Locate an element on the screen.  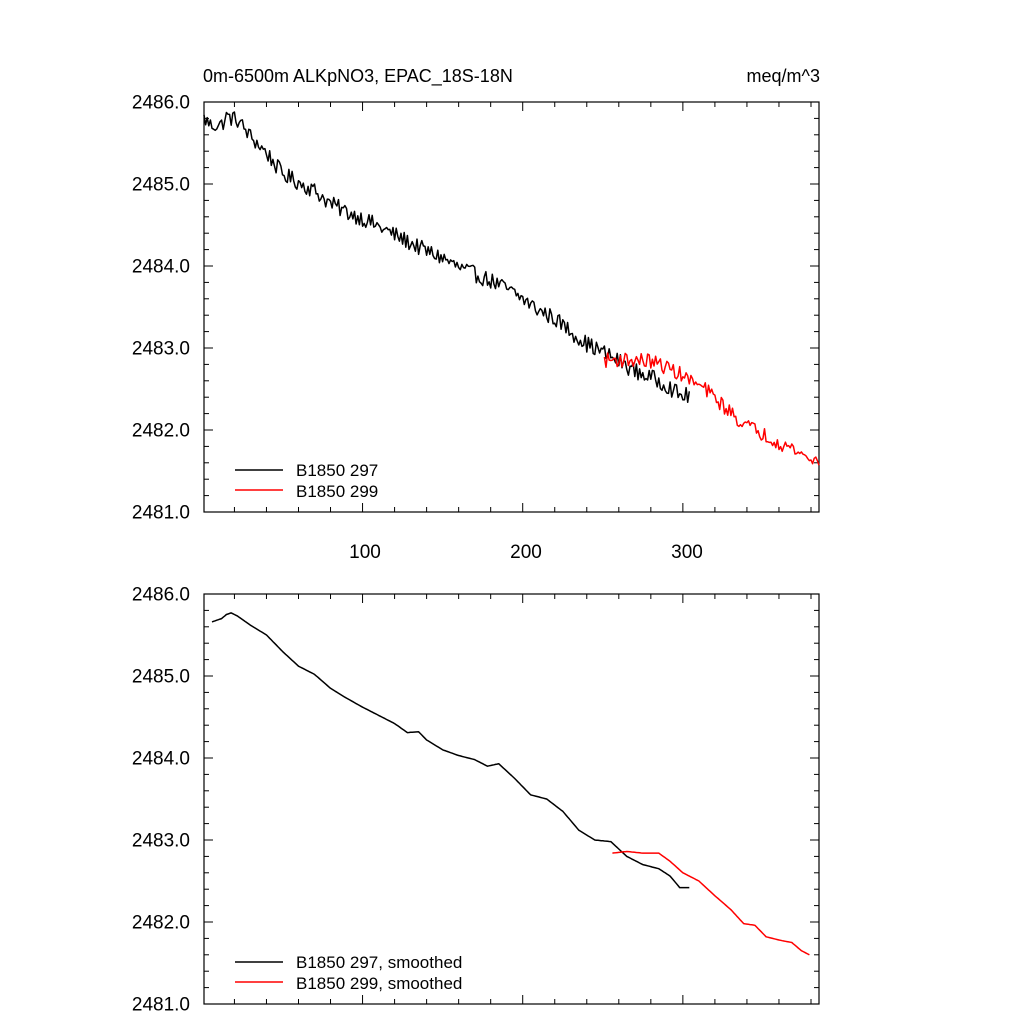
legend-label: B1850 299 is located at coordinates (337, 491).